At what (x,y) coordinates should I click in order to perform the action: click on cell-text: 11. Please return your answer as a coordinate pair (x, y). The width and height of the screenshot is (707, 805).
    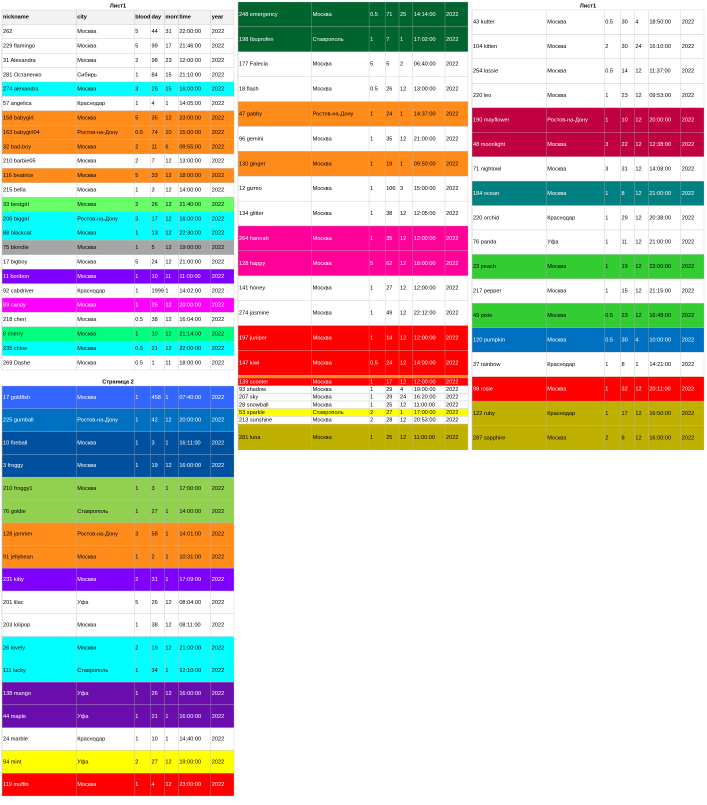
    Looking at the image, I should click on (154, 147).